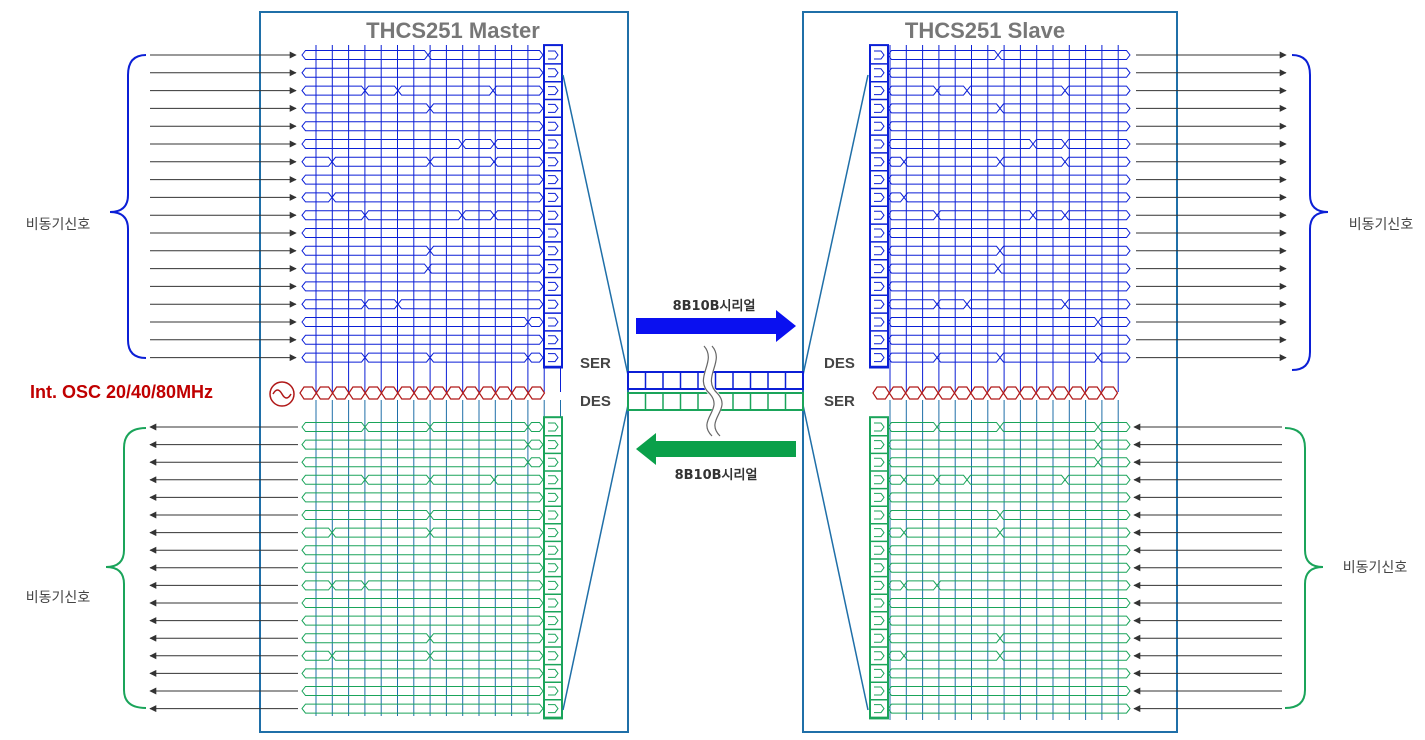 The image size is (1425, 740). What do you see at coordinates (128, 206) in the screenshot?
I see `brace-top-left` at bounding box center [128, 206].